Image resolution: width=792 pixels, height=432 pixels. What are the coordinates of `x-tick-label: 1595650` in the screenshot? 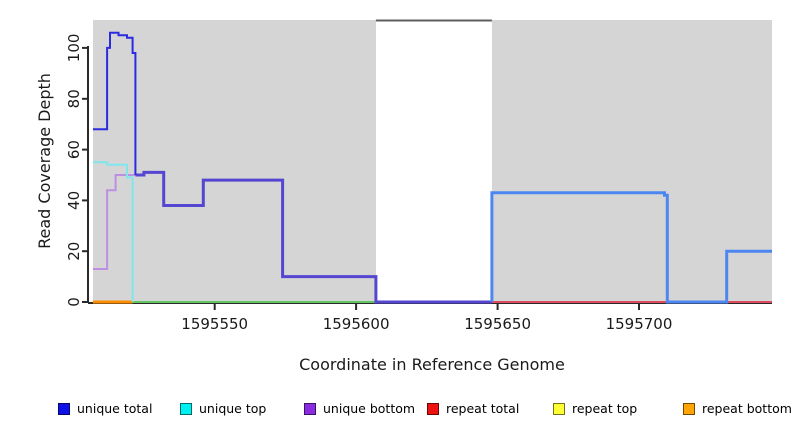 It's located at (497, 324).